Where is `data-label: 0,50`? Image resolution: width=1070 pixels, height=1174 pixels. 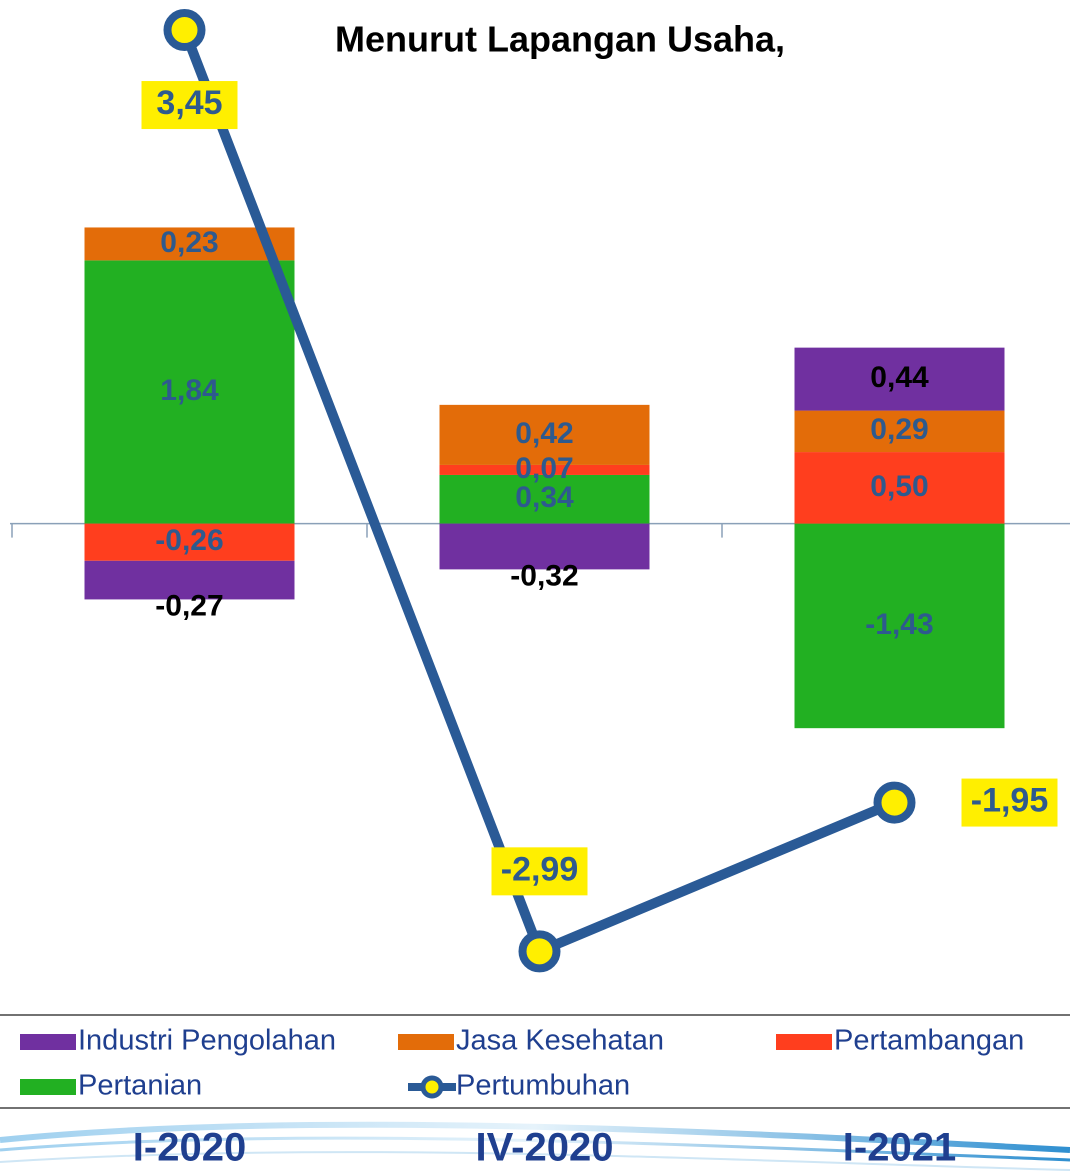
data-label: 0,50 is located at coordinates (899, 486).